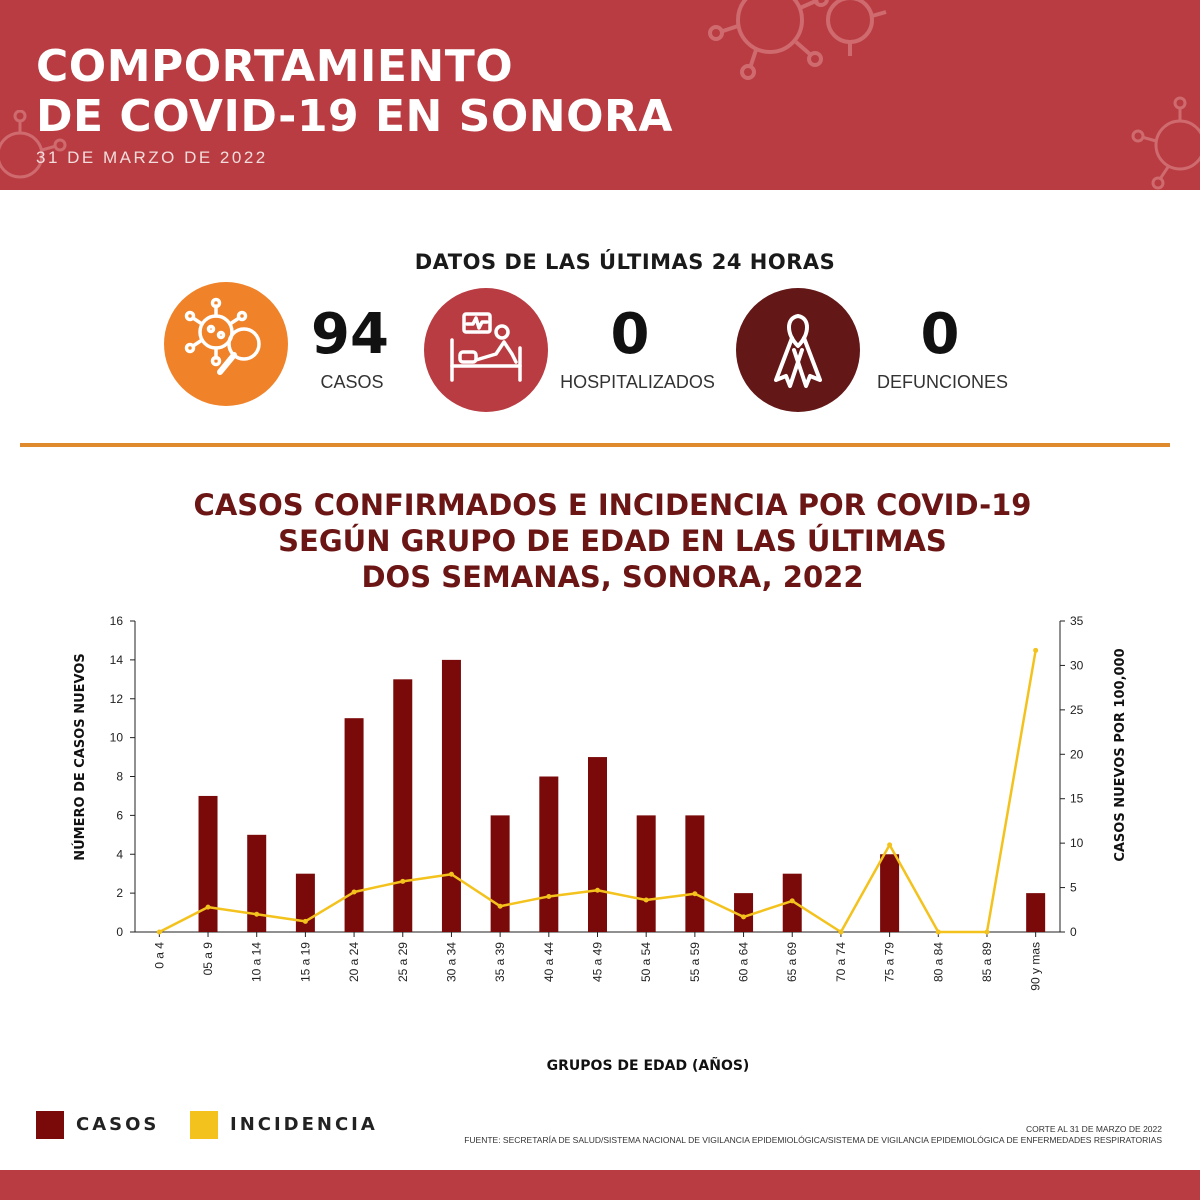 The width and height of the screenshot is (1200, 1200). I want to click on y-tick-label: 6, so click(119, 815).